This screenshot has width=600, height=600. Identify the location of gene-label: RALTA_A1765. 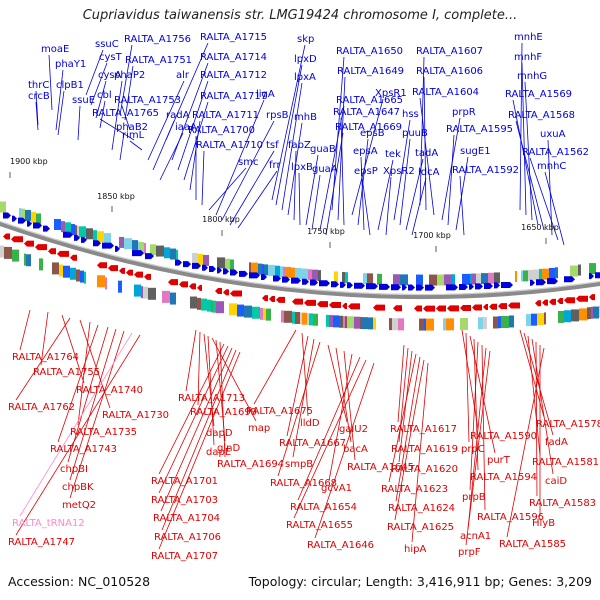
(125, 113).